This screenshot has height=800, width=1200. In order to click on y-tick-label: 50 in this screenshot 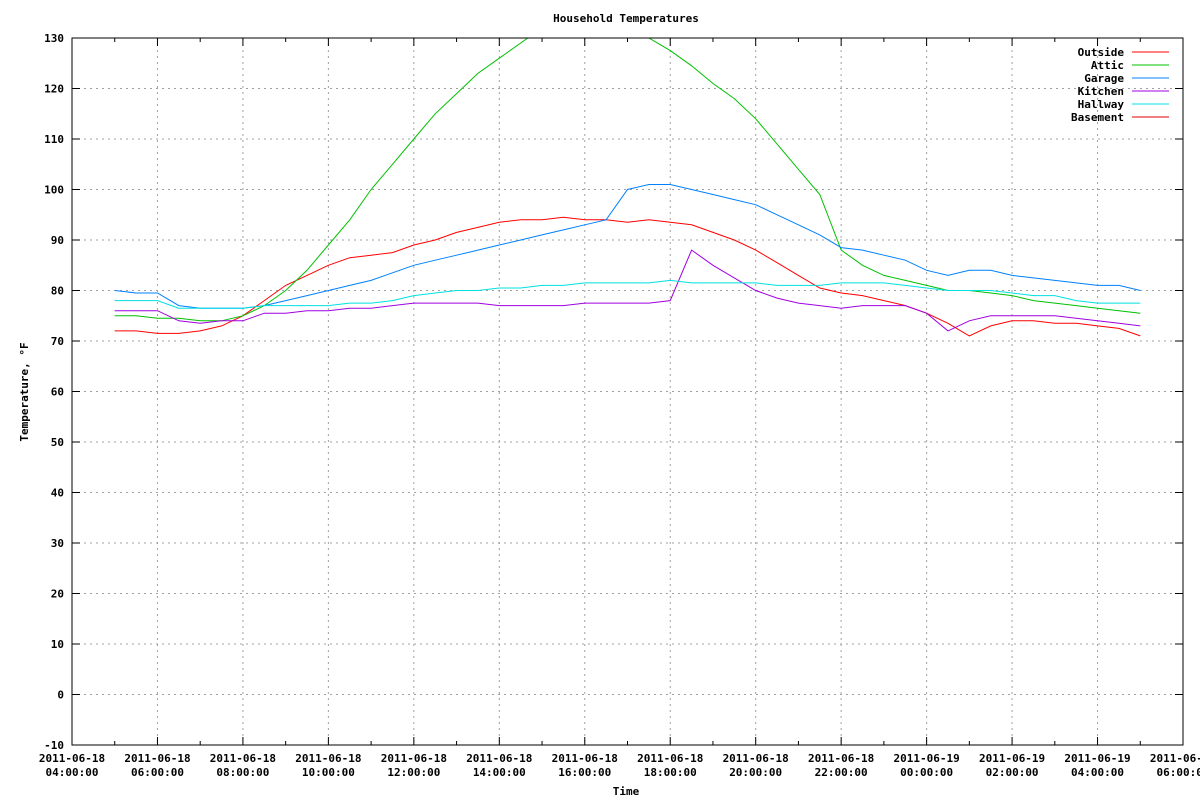, I will do `click(57, 442)`.